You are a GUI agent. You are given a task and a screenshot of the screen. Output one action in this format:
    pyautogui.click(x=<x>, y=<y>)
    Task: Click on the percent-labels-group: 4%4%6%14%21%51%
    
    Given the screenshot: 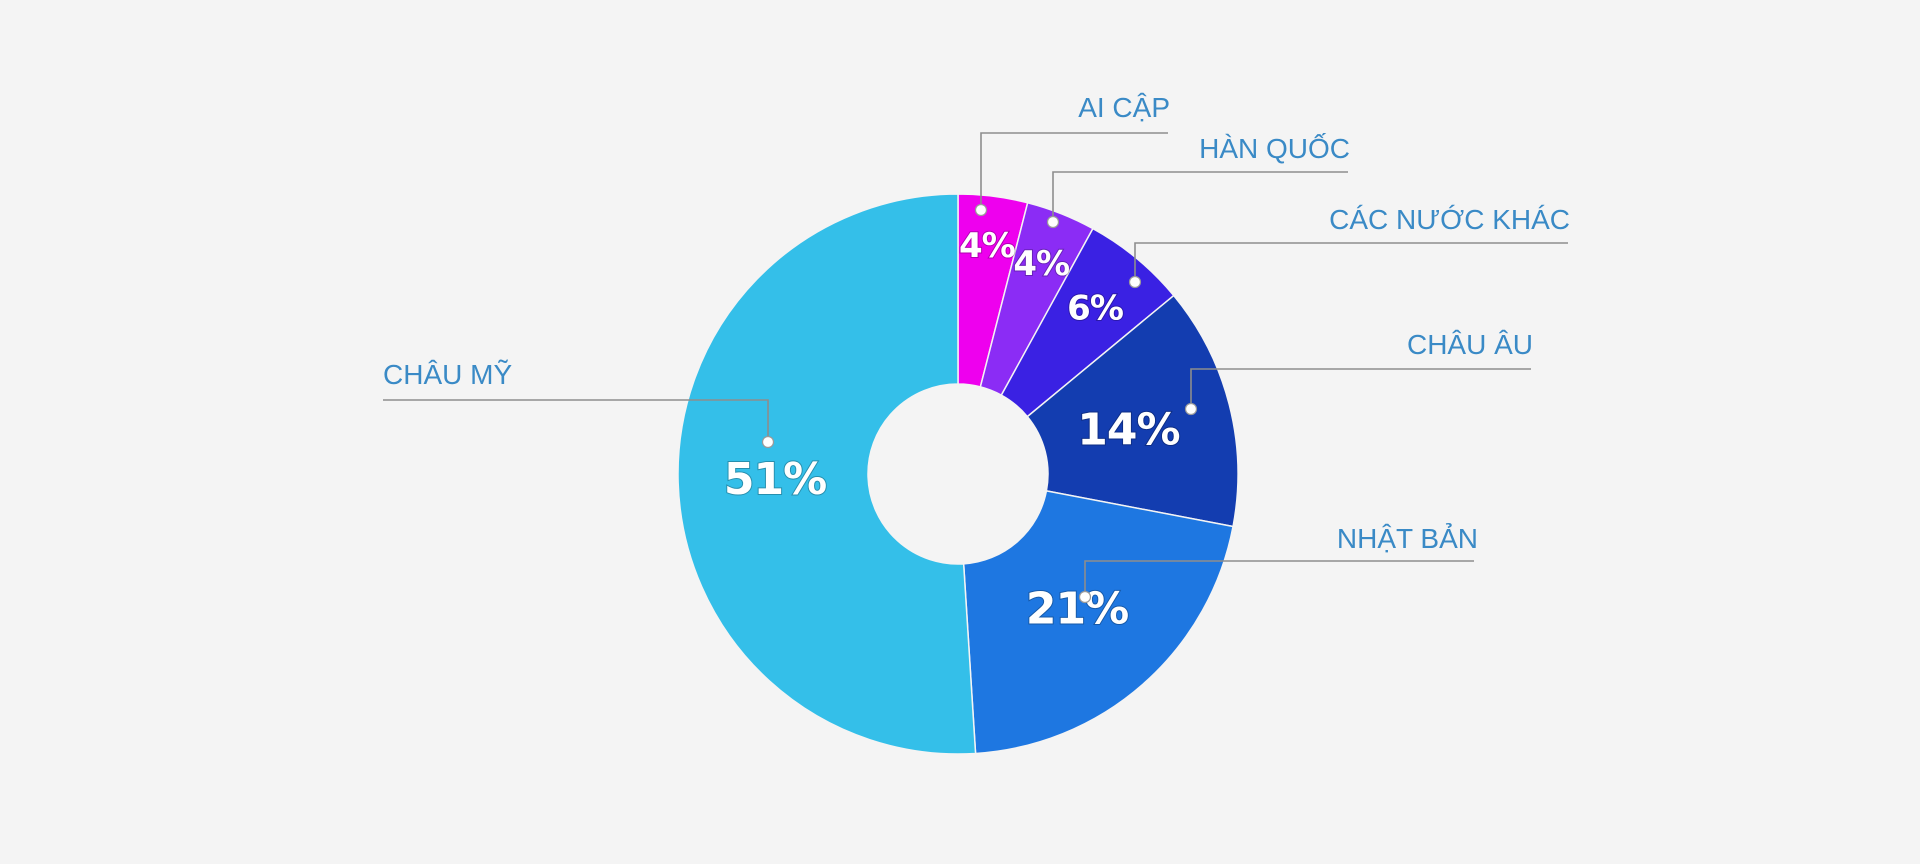 What is the action you would take?
    pyautogui.click(x=952, y=430)
    